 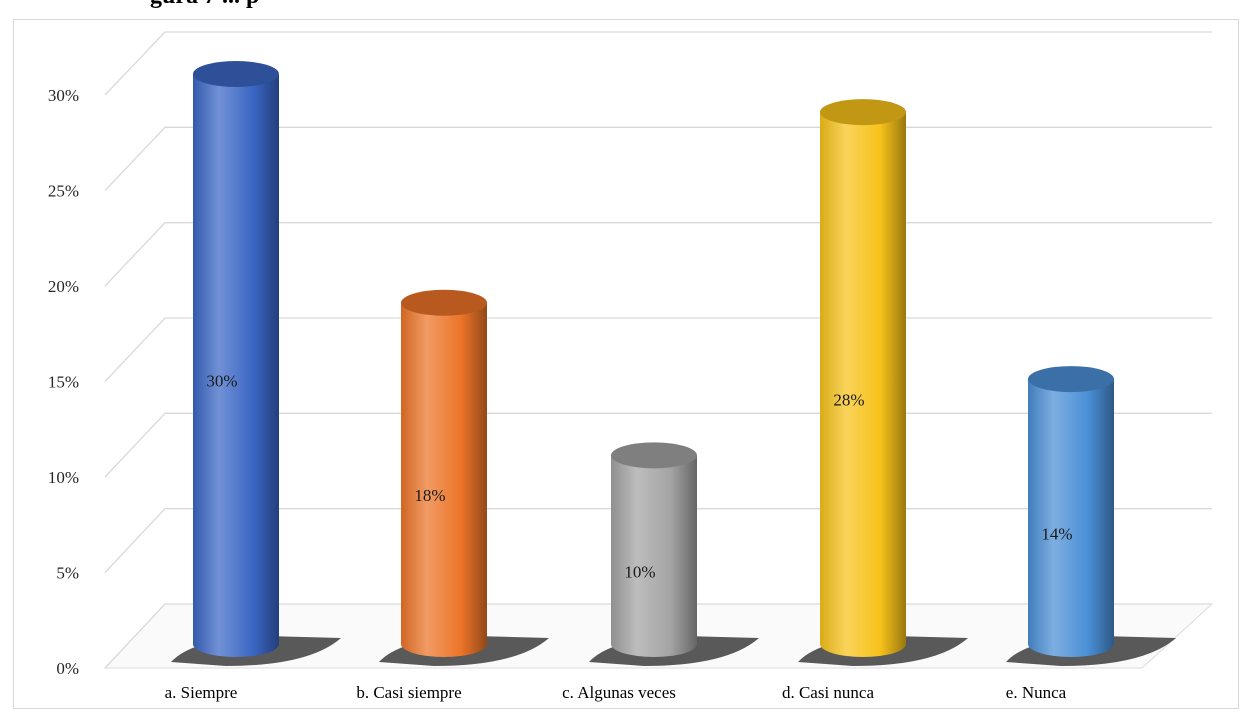 What do you see at coordinates (848, 400) in the screenshot?
I see `data-label: 28%` at bounding box center [848, 400].